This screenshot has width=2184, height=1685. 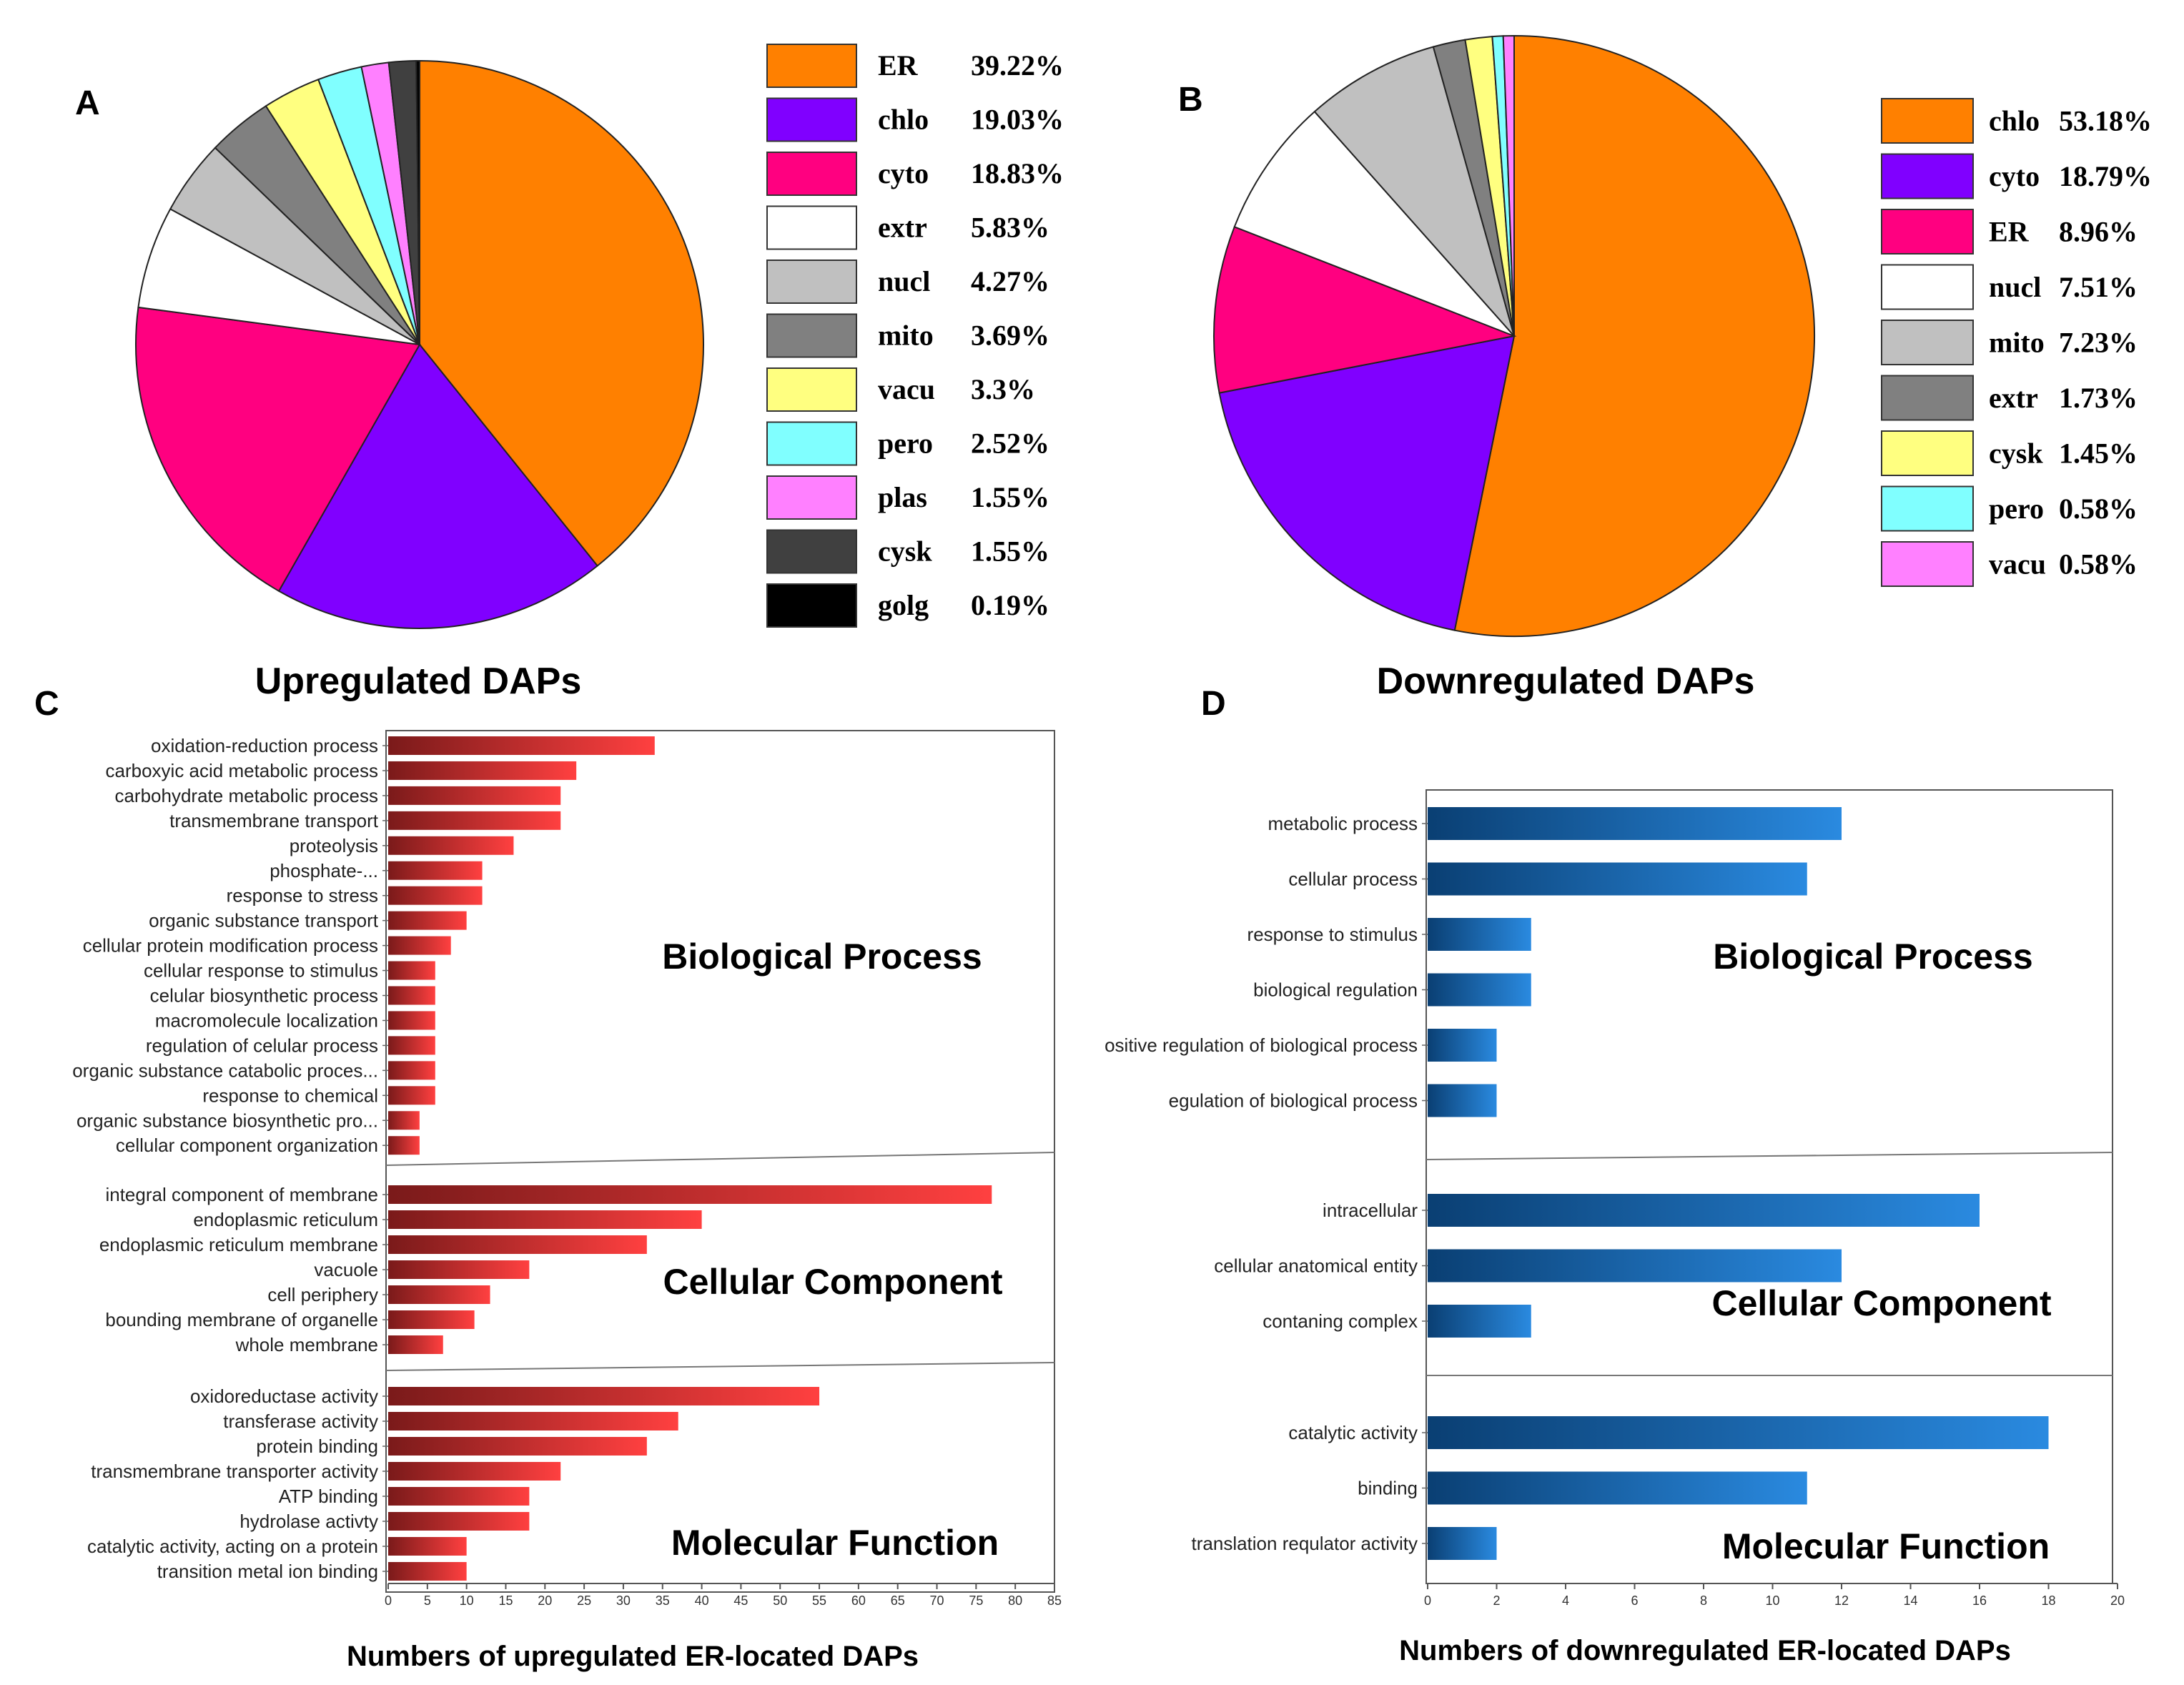 What do you see at coordinates (411, 1070) in the screenshot?
I see `bar-organic-substance-catabolic-proces` at bounding box center [411, 1070].